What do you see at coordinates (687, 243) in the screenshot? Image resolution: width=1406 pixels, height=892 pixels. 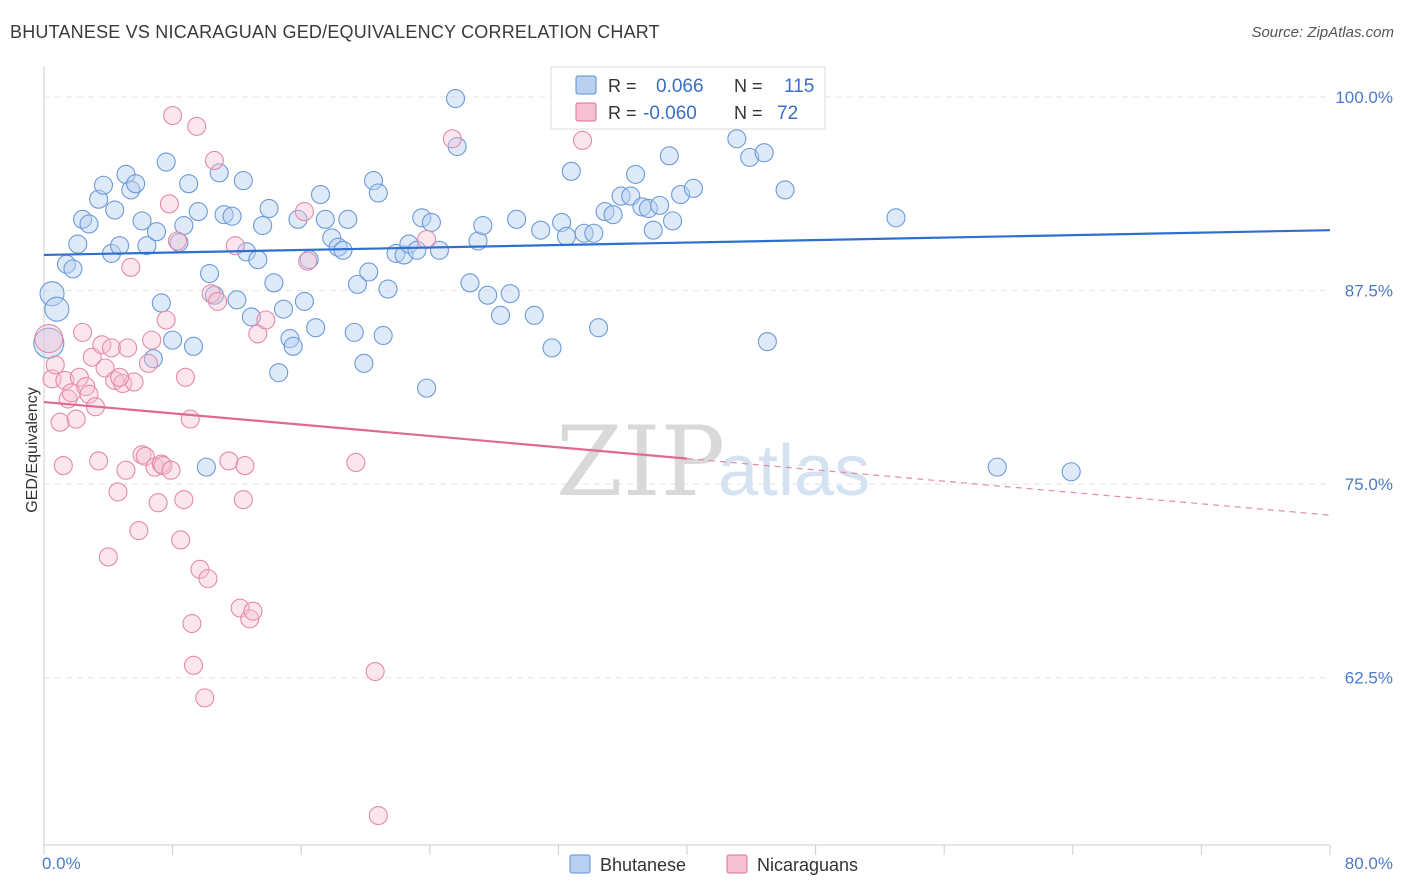 I see `trend-line-bhutanese` at bounding box center [687, 243].